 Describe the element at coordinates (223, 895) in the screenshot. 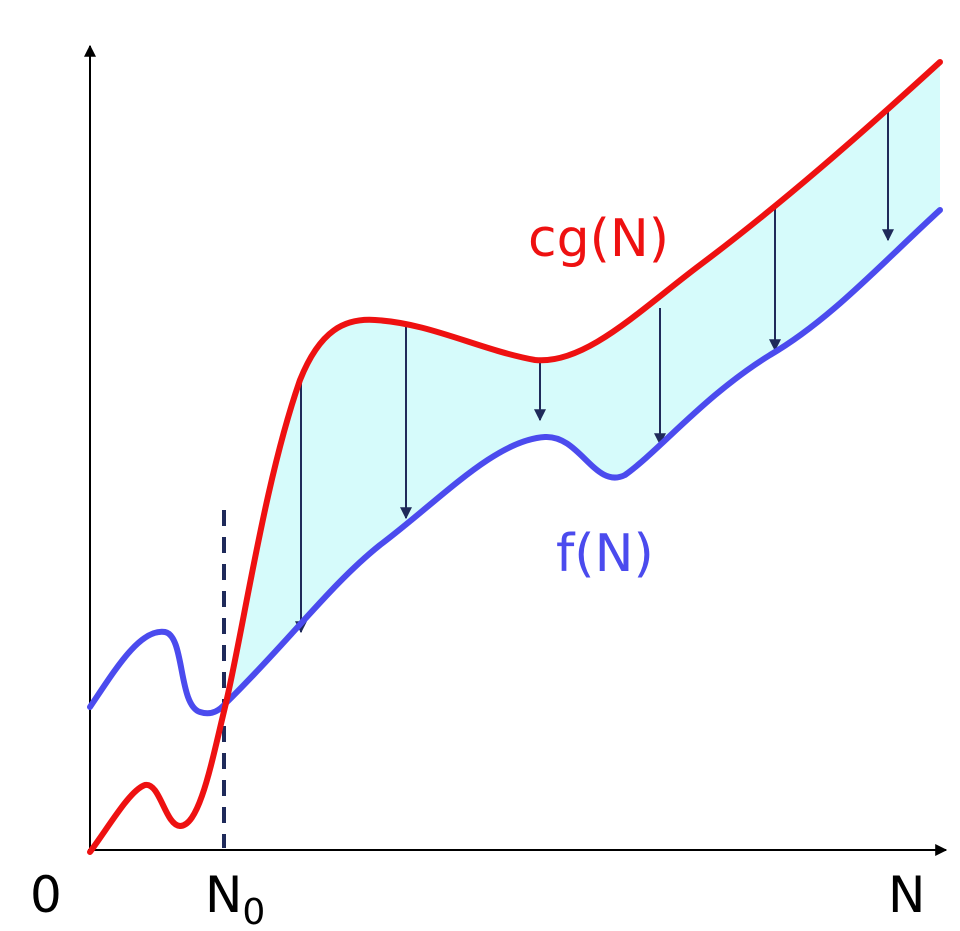

I see `n0-label-main: N` at that location.